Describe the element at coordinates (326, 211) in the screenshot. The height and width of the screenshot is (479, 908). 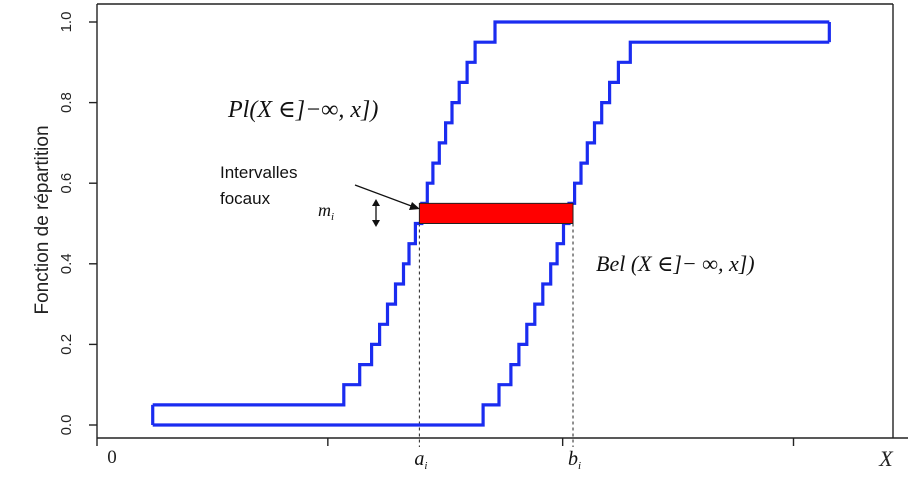
I see `mass-label: mi` at that location.